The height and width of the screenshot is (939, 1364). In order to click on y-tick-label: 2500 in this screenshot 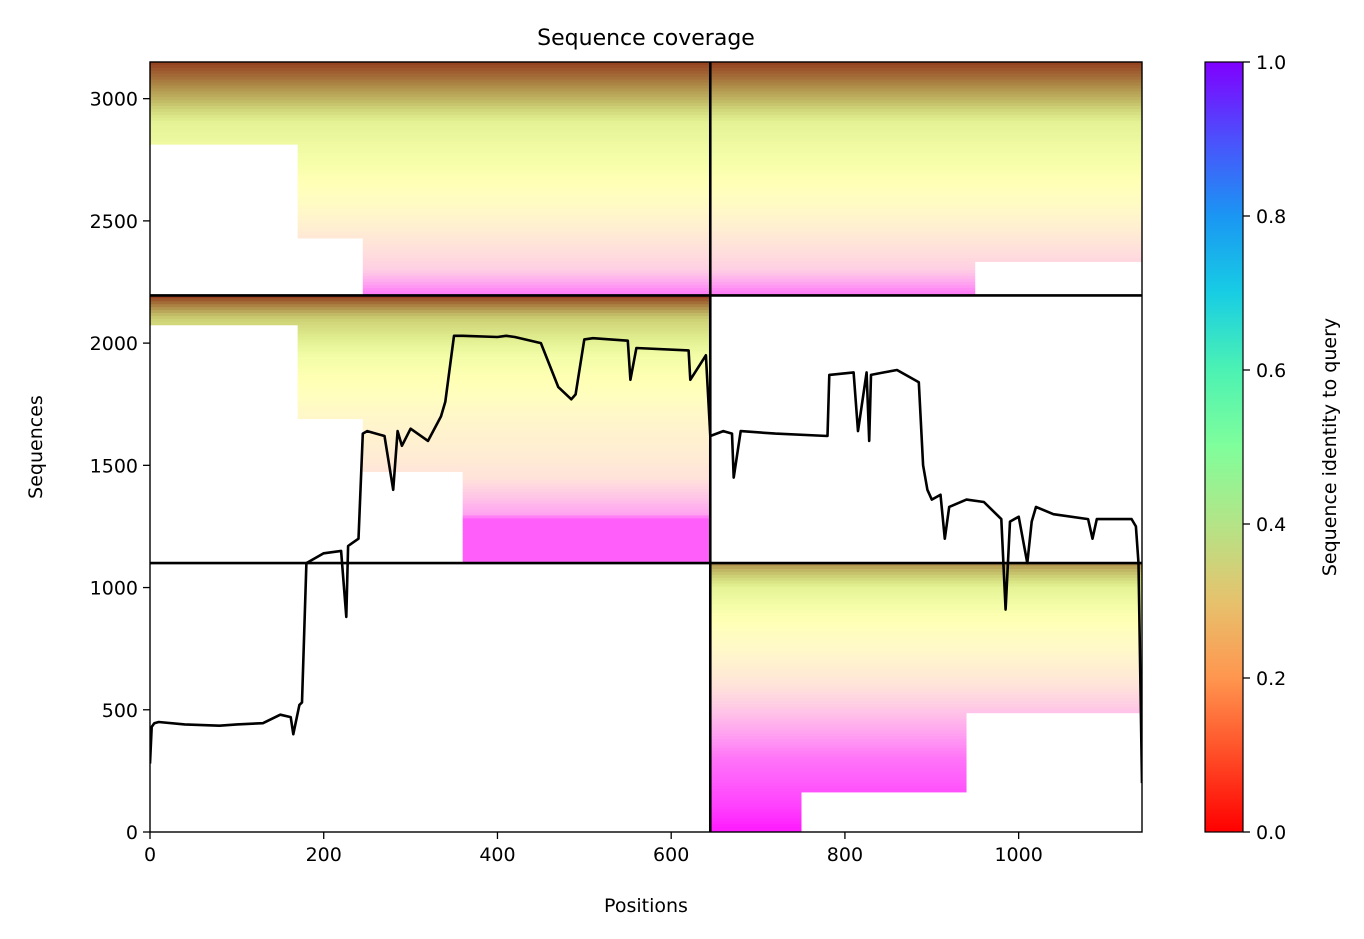, I will do `click(114, 222)`.